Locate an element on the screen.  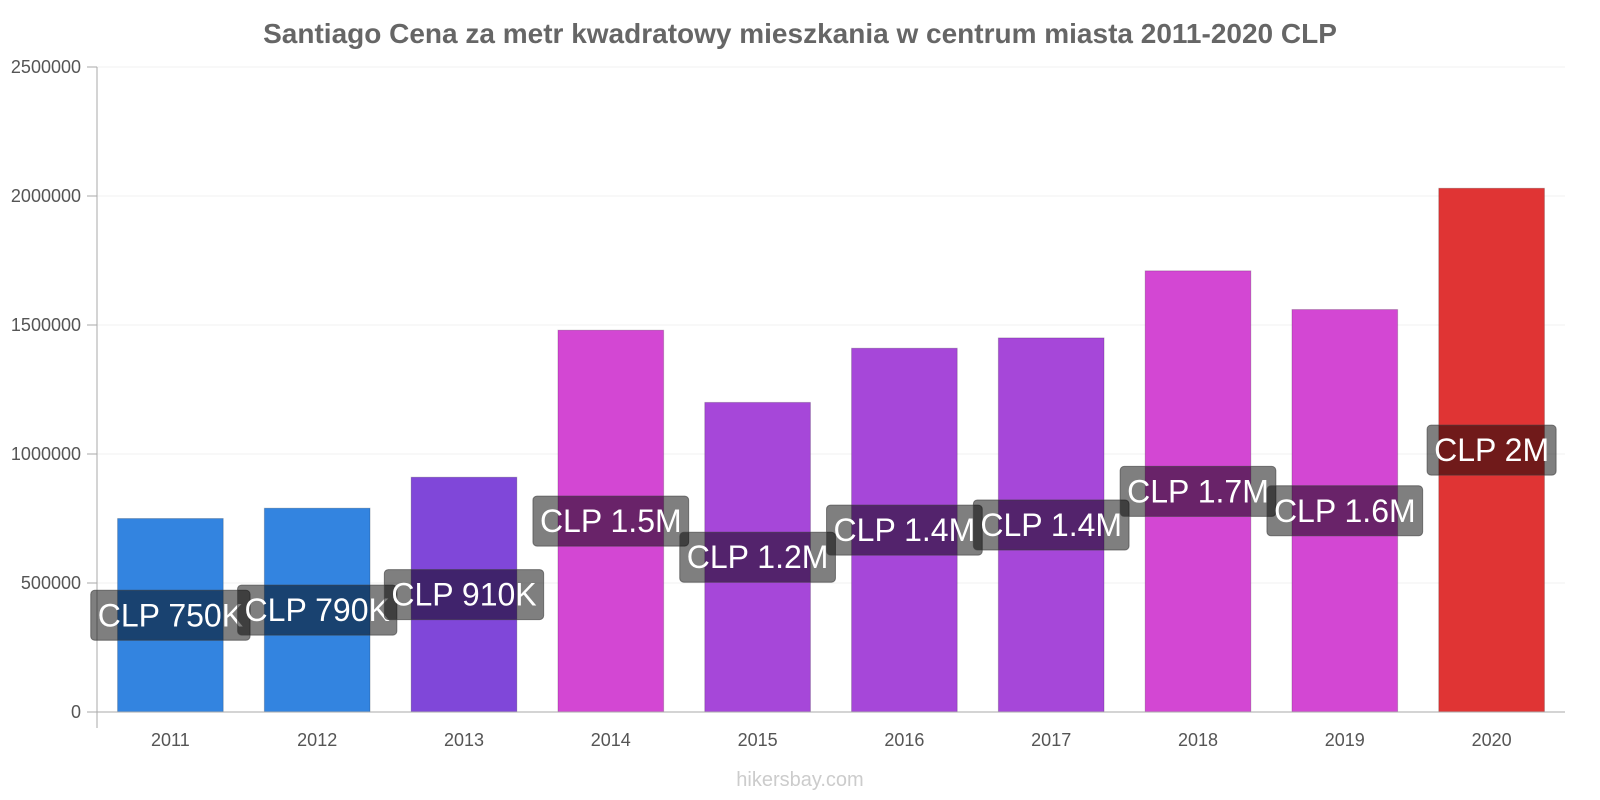
y-tick-label: 1500000 is located at coordinates (46, 325).